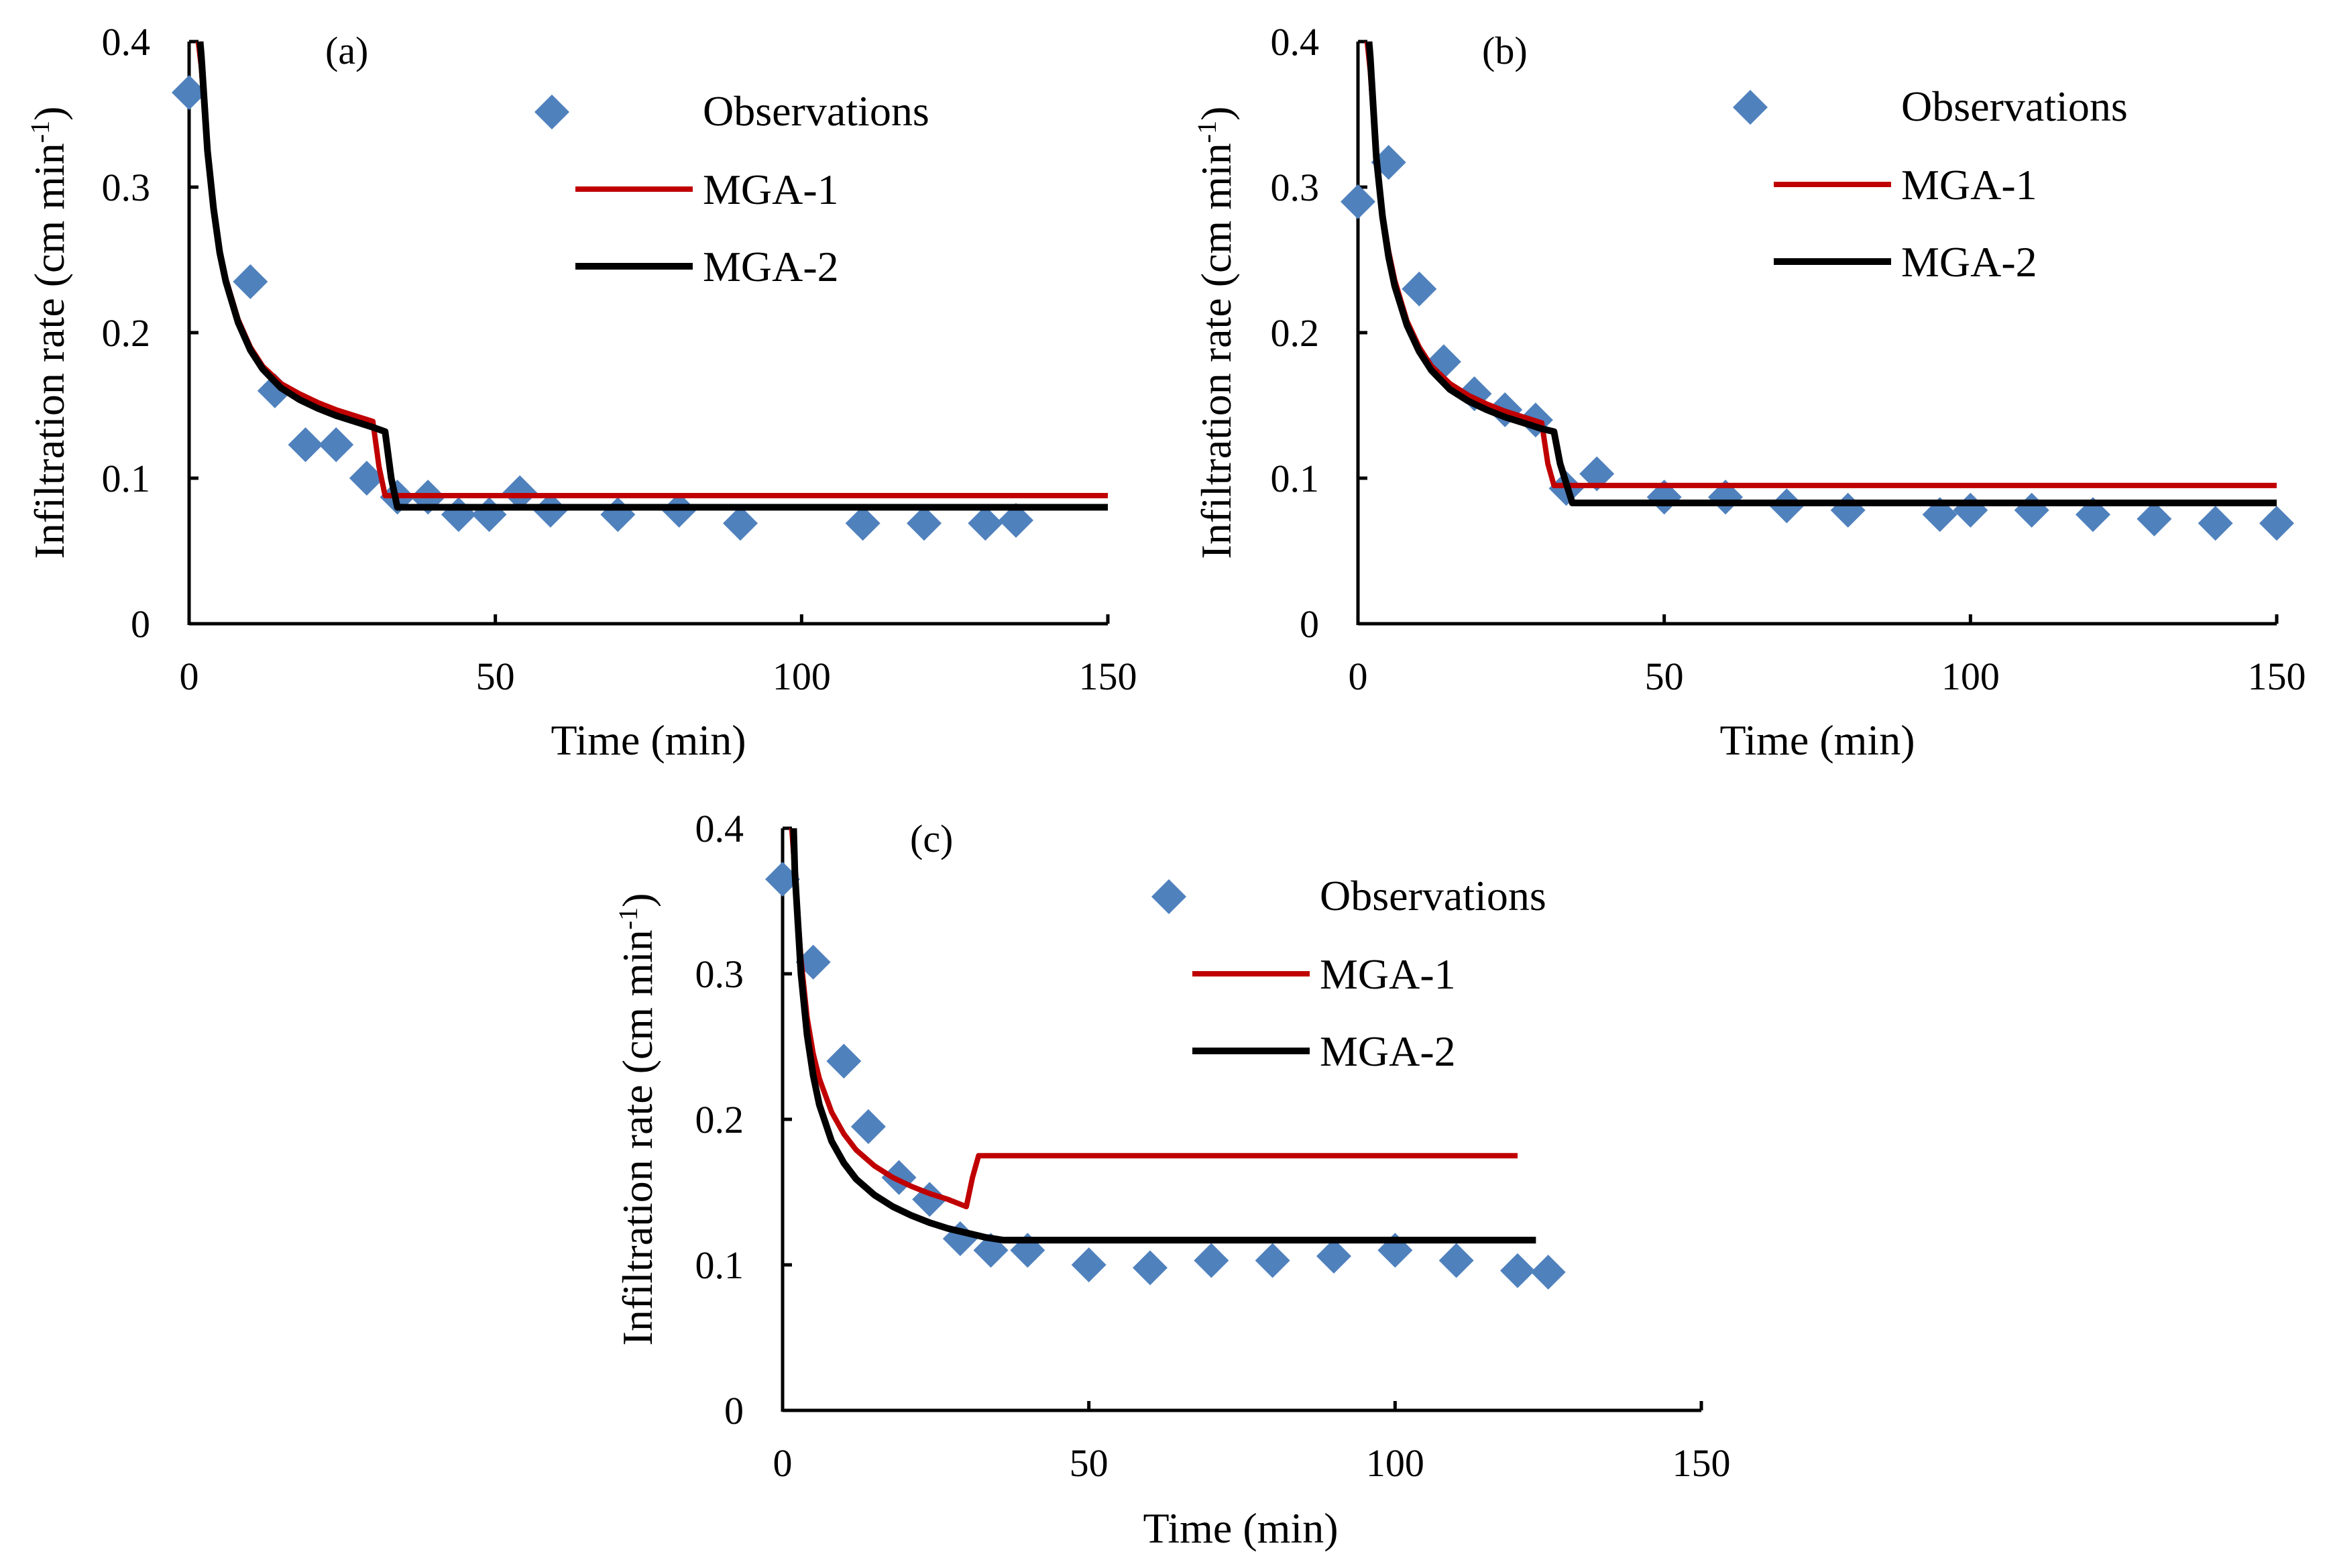 Image resolution: width=2327 pixels, height=1568 pixels. Describe the element at coordinates (1505, 50) in the screenshot. I see `panel-label: (b)` at that location.